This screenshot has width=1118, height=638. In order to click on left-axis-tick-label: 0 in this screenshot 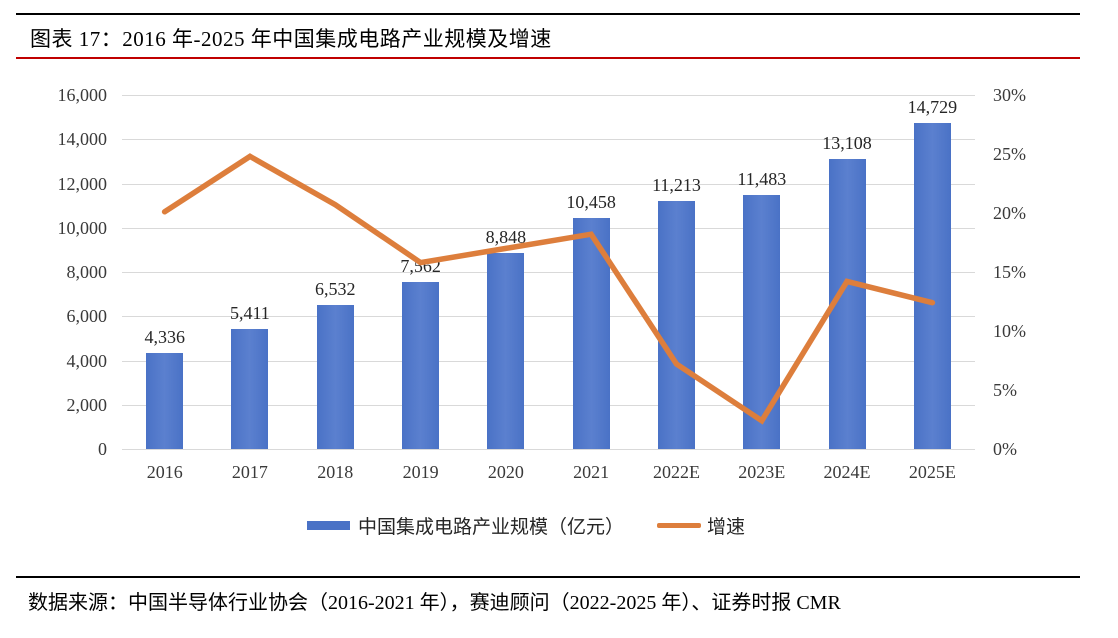, I will do `click(102, 449)`.